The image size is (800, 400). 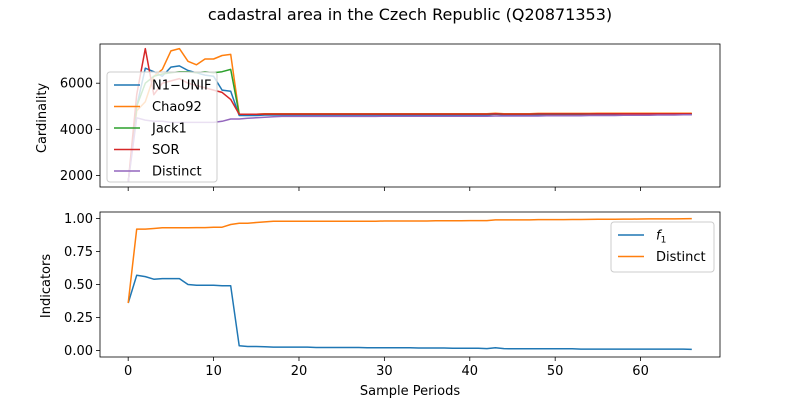 What do you see at coordinates (299, 371) in the screenshot?
I see `x-tick-label: 20` at bounding box center [299, 371].